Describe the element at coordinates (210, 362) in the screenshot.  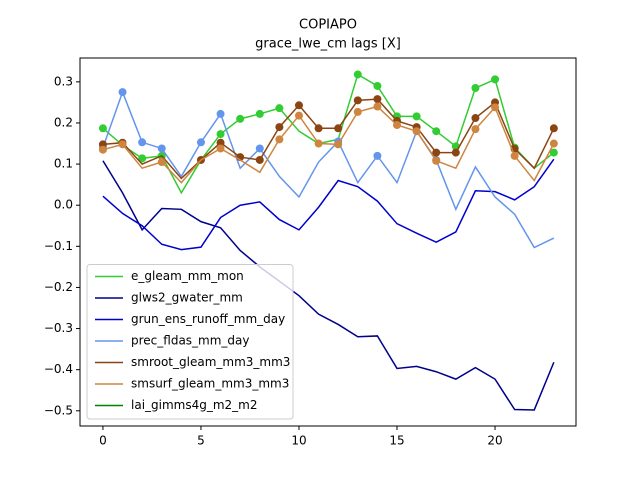
I see `legend-label: smroot_gleam_mm3_mm3` at that location.